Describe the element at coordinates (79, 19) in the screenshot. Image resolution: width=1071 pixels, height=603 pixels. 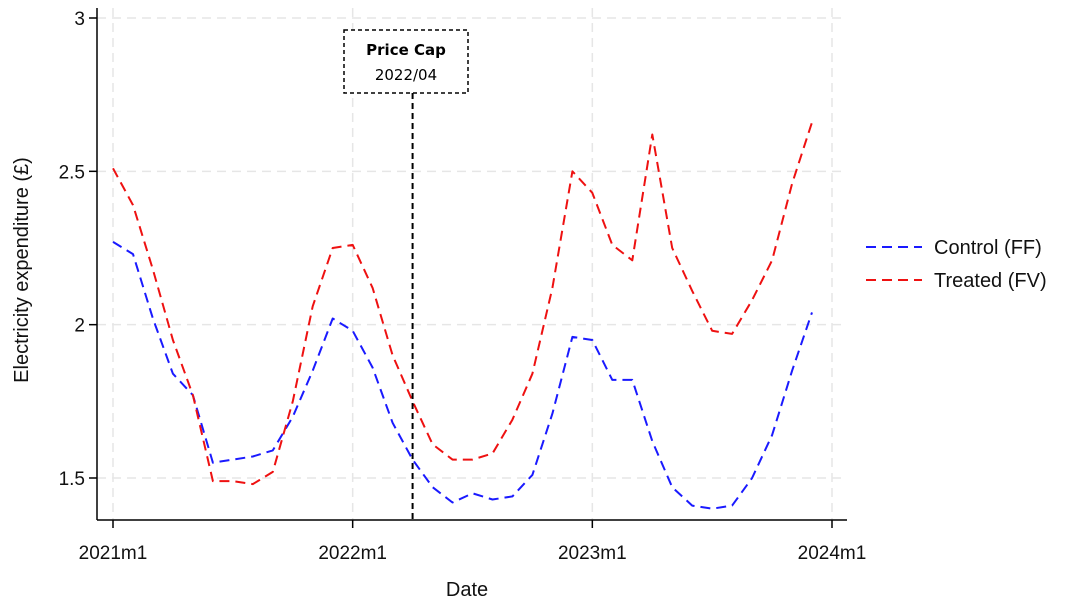
I see `y-tick-label: 3` at that location.